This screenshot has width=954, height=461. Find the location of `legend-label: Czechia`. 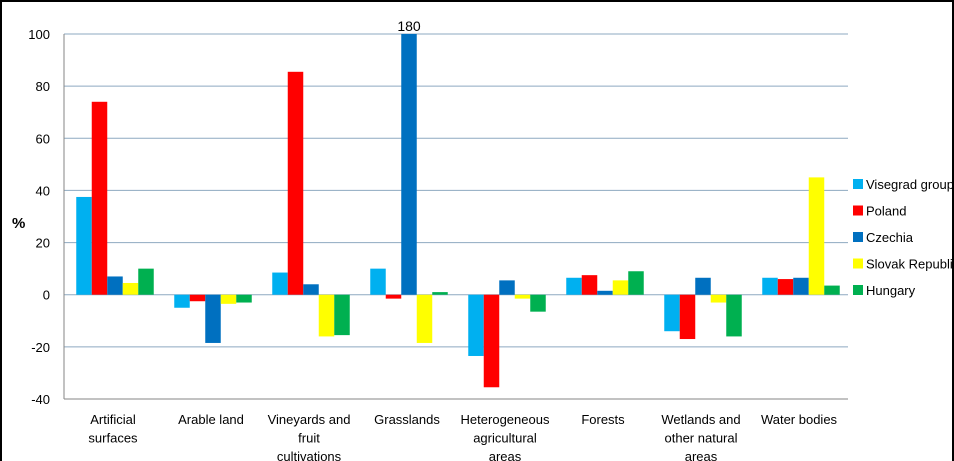

legend-label: Czechia is located at coordinates (890, 237).